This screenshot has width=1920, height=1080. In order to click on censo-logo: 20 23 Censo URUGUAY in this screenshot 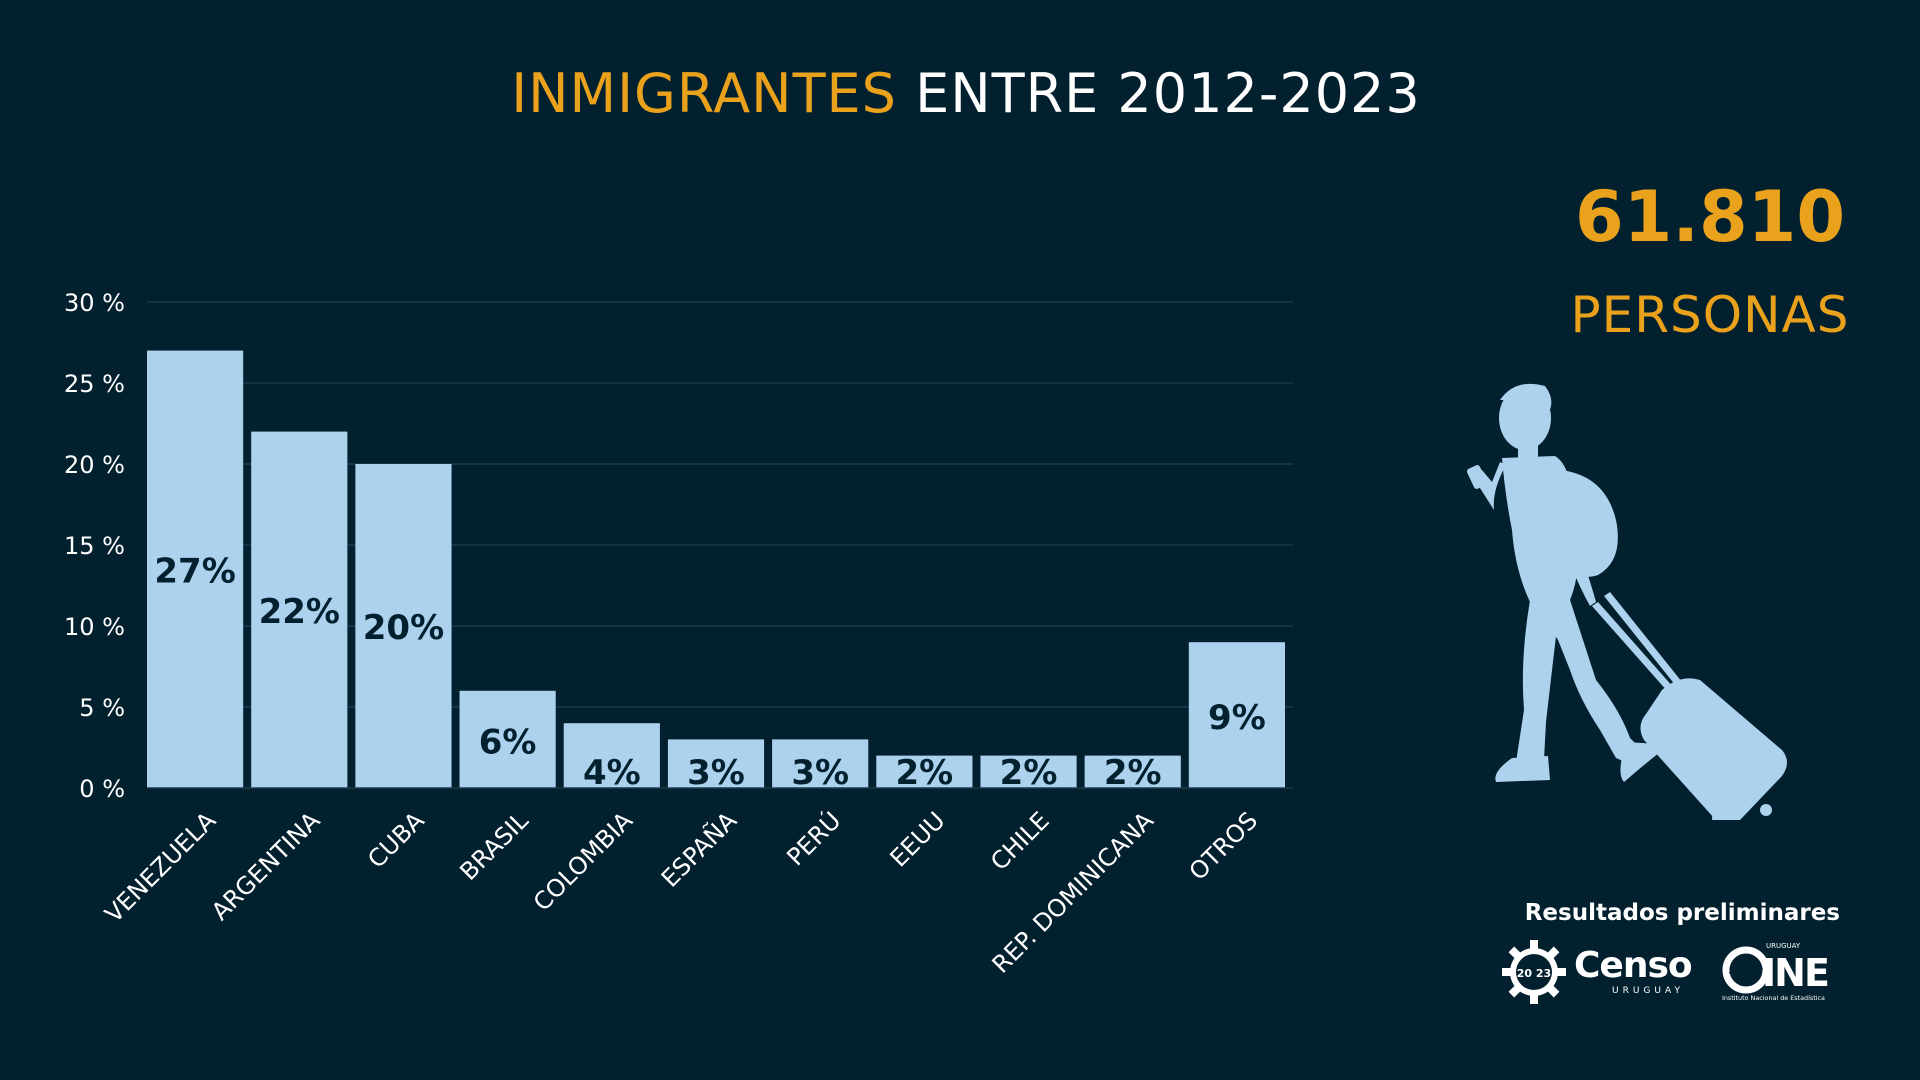, I will do `click(1596, 972)`.